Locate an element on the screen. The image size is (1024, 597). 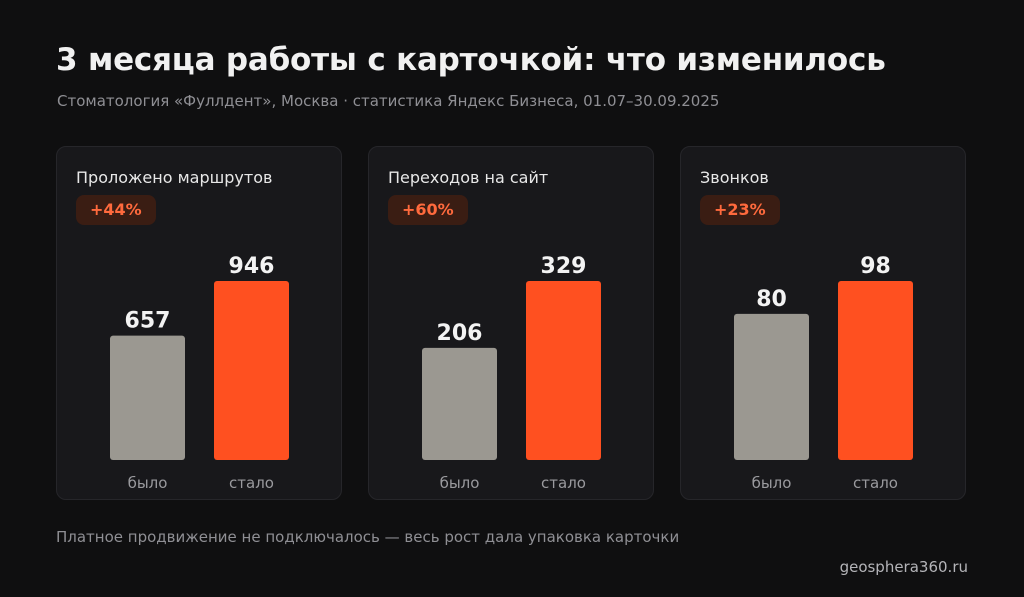
bar-chart: 206 было 329 стало is located at coordinates (511, 373).